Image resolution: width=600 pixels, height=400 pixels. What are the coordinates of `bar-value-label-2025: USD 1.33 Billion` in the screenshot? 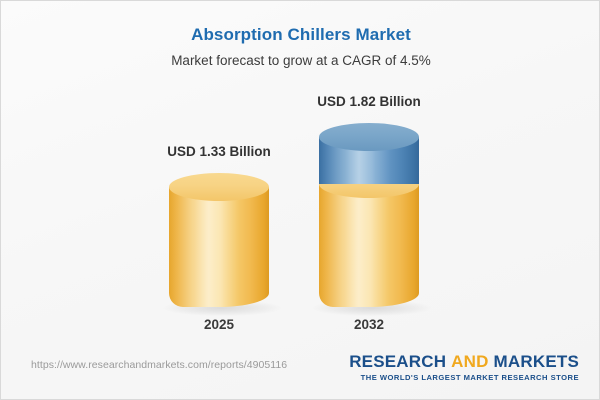 It's located at (219, 151).